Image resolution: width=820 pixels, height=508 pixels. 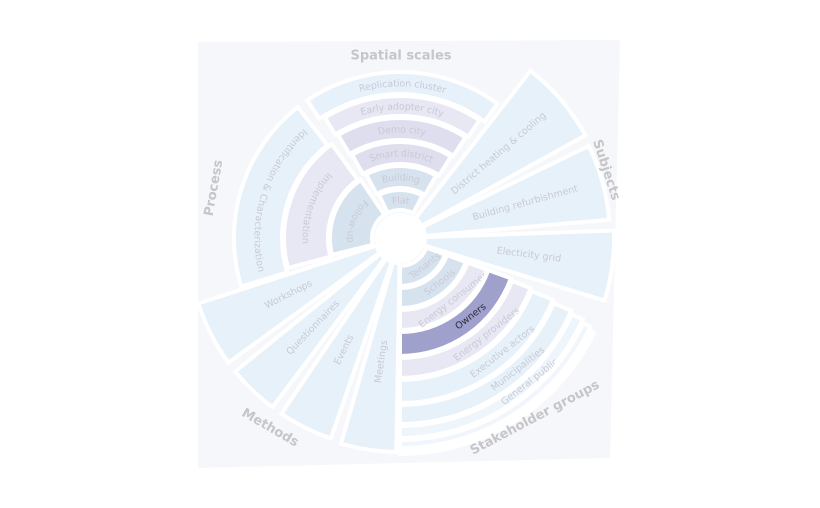 I want to click on segment-label: Flat, so click(x=400, y=201).